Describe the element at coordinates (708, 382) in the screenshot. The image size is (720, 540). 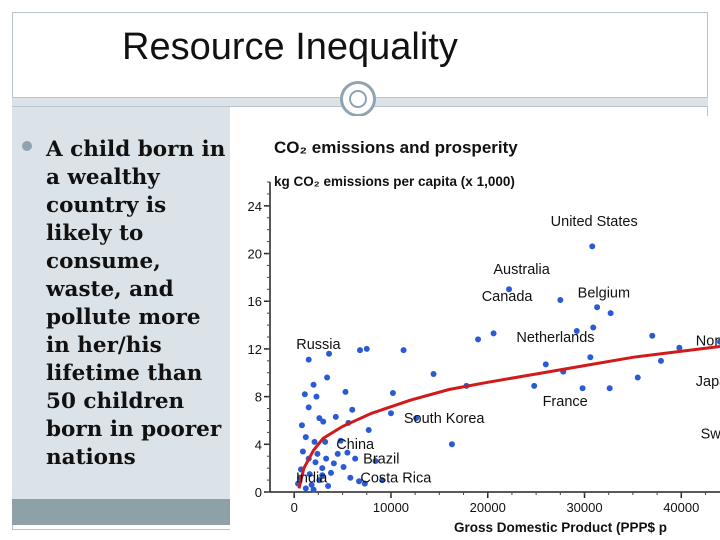
I see `country-label: Japa` at that location.